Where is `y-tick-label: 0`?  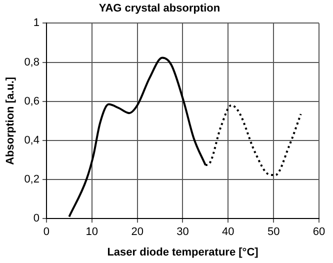
y-tick-label: 0 is located at coordinates (36, 218).